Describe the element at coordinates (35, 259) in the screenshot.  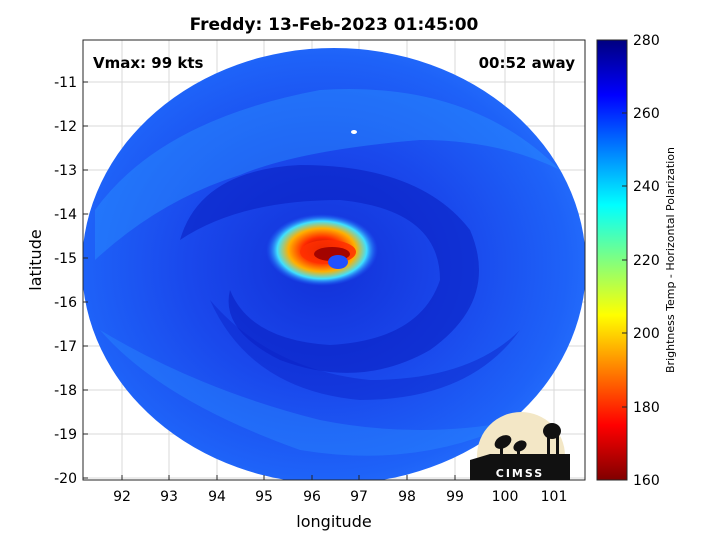
I see `y-axis-label: latitude` at that location.